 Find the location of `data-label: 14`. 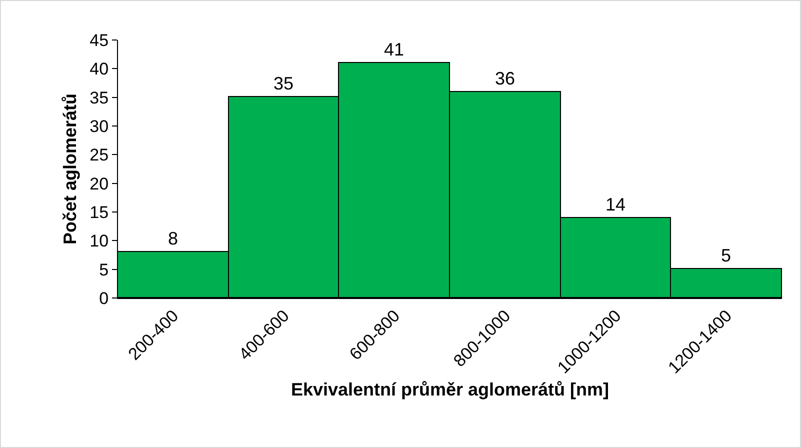

data-label: 14 is located at coordinates (615, 204).